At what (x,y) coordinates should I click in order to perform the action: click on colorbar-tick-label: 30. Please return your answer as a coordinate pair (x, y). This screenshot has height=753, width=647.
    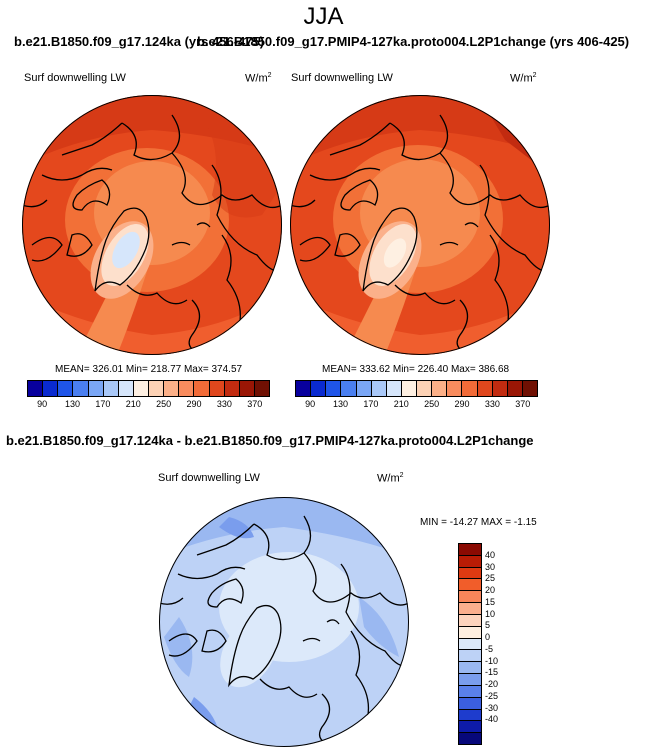
    Looking at the image, I should click on (490, 566).